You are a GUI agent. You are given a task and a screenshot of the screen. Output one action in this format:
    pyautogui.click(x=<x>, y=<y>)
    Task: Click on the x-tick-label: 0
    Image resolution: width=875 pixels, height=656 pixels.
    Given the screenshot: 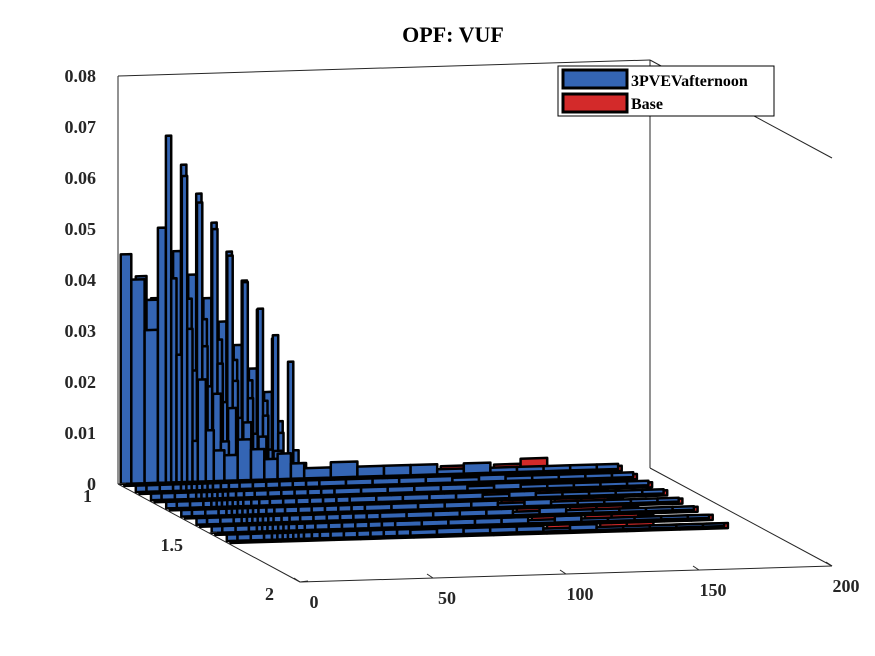 What is the action you would take?
    pyautogui.click(x=314, y=602)
    